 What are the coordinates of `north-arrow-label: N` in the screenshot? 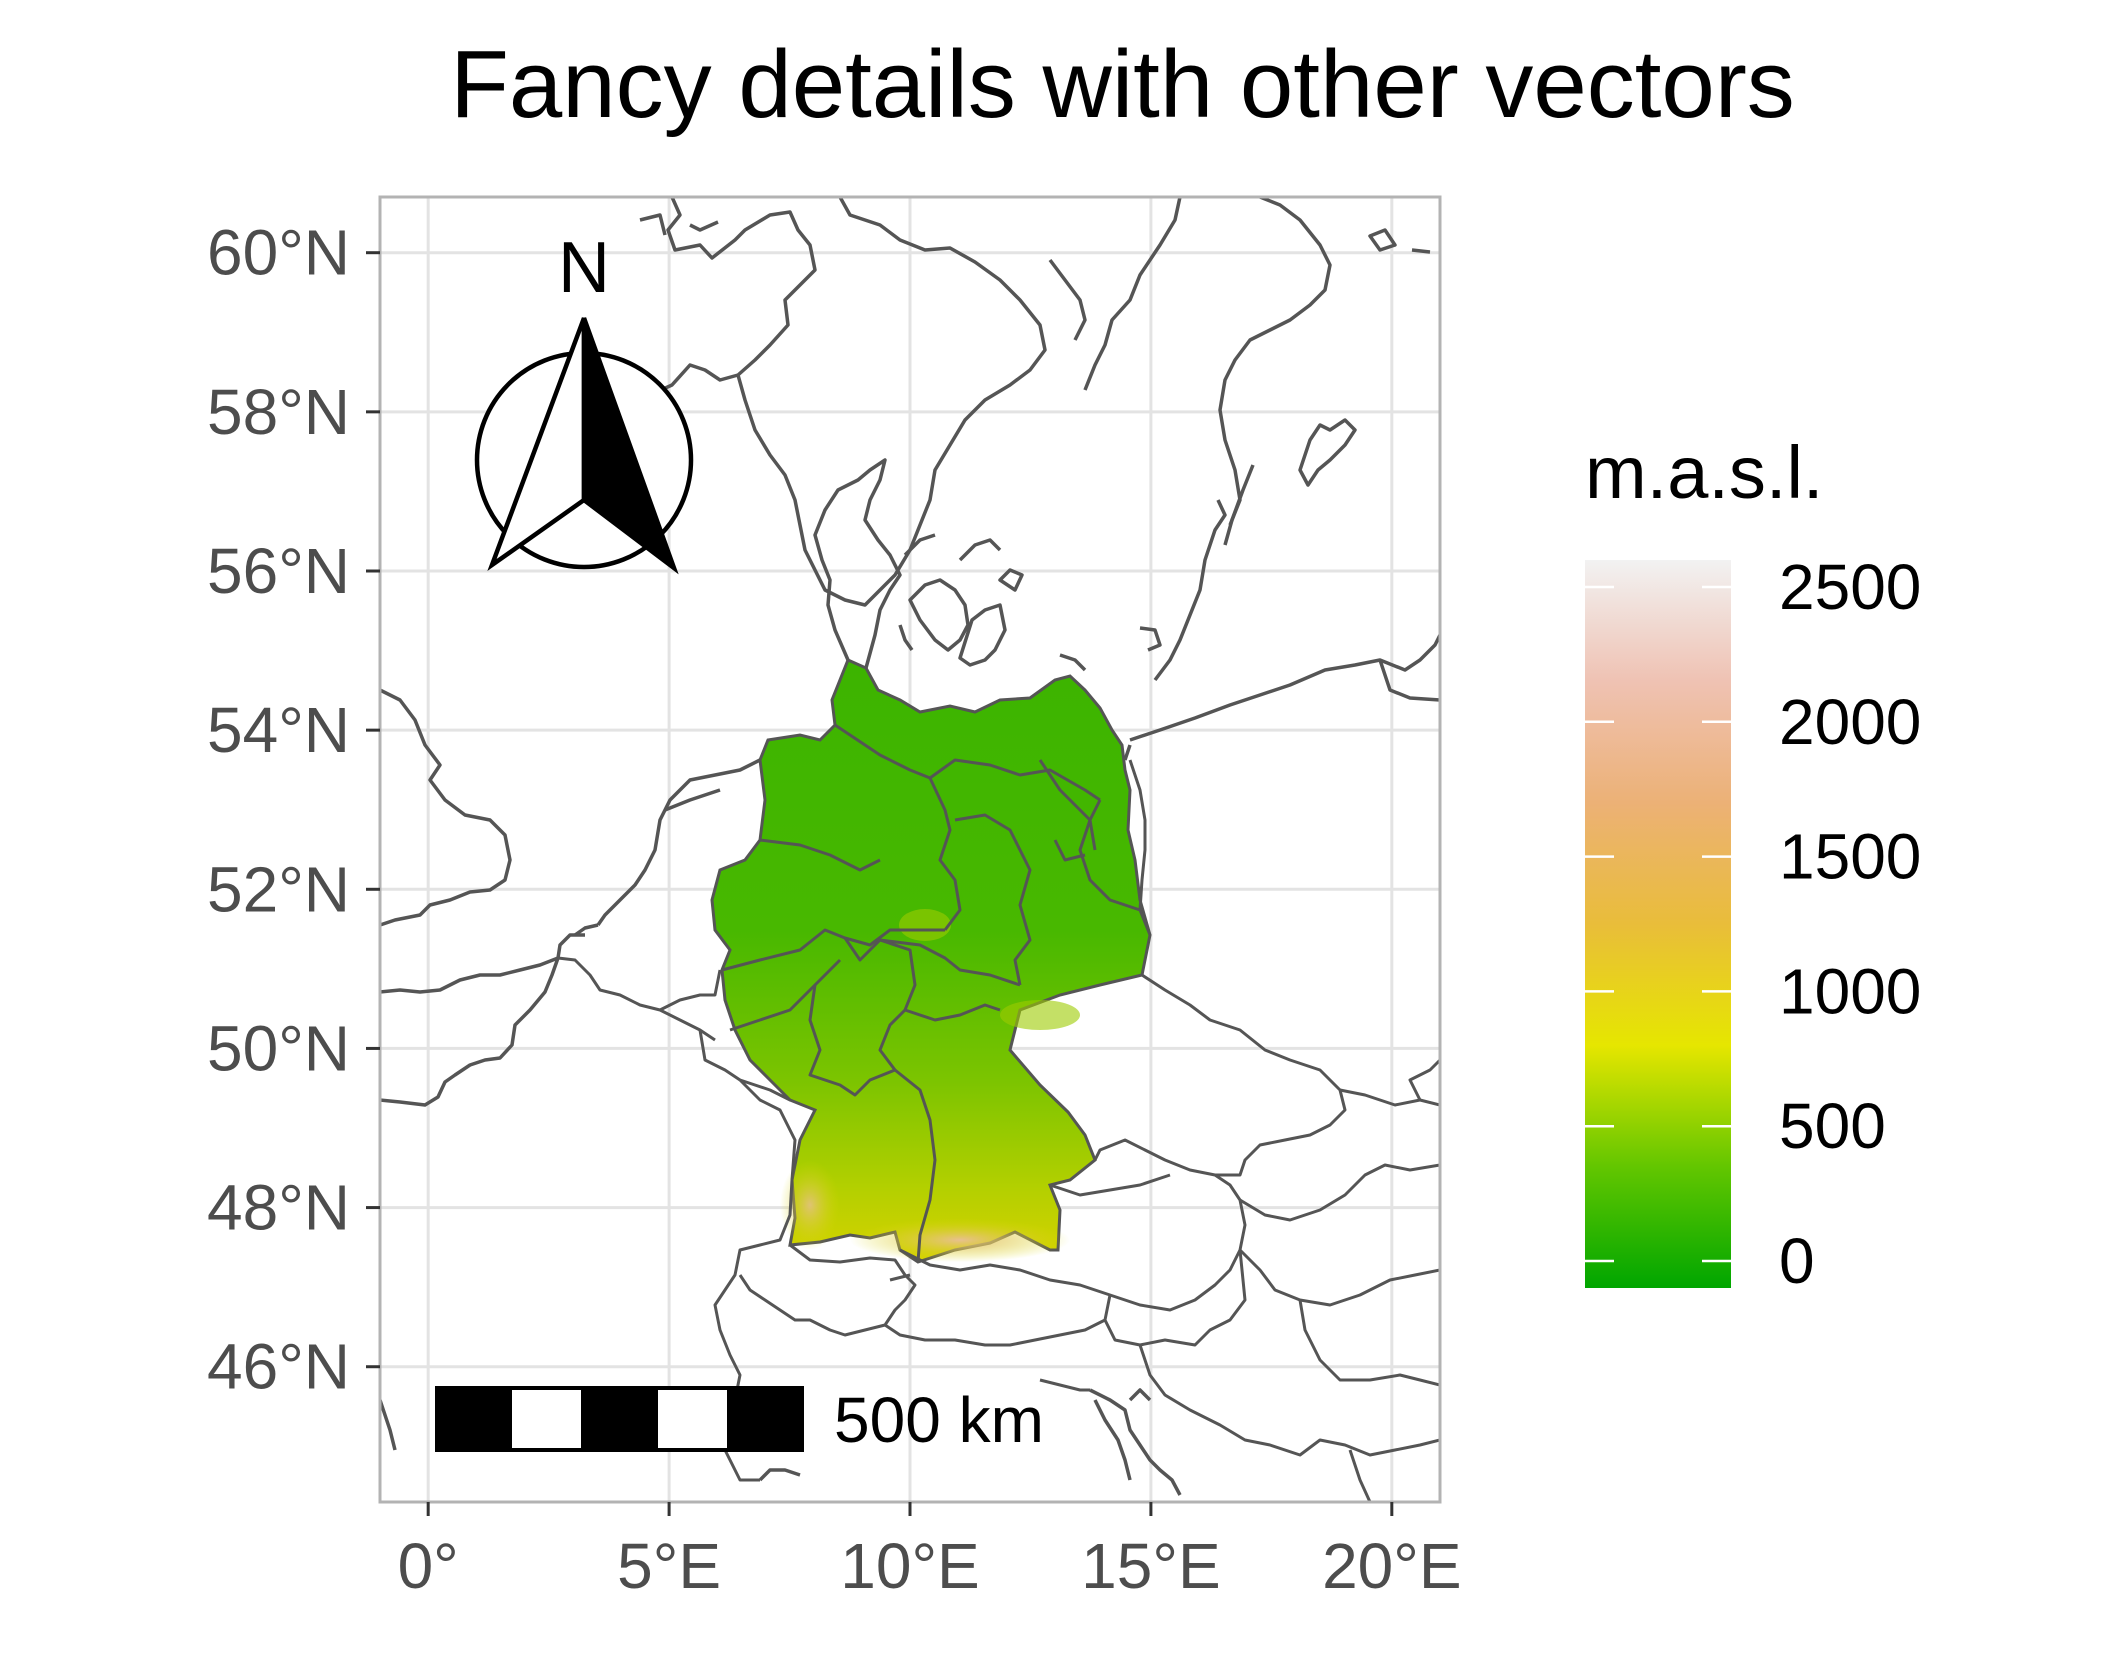 It's located at (584, 268).